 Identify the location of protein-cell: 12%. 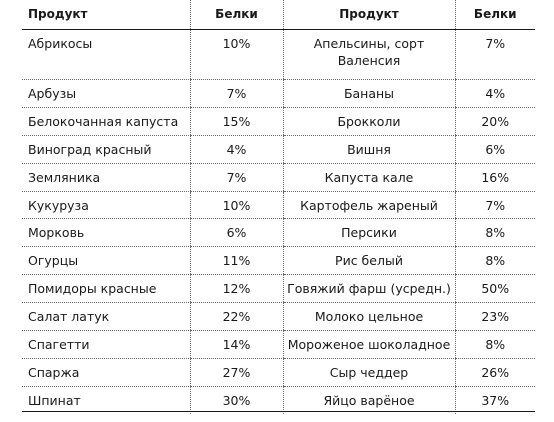
(236, 289).